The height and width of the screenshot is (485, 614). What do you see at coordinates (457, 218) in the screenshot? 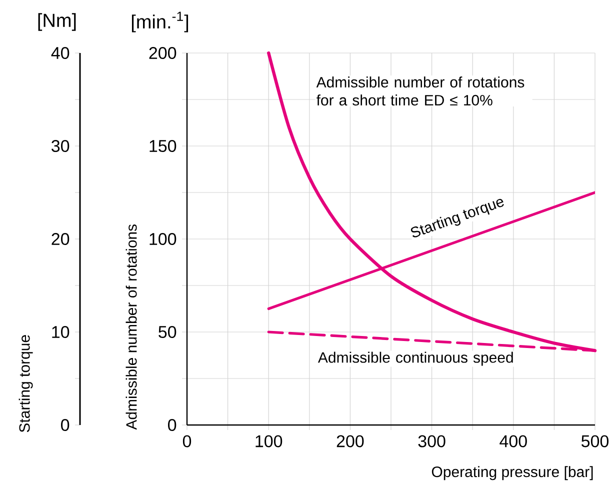
I see `text: Starting torque` at bounding box center [457, 218].